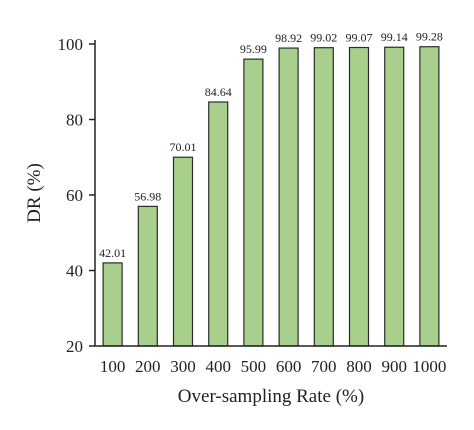  What do you see at coordinates (183, 366) in the screenshot?
I see `x-tick-label-300: 300` at bounding box center [183, 366].